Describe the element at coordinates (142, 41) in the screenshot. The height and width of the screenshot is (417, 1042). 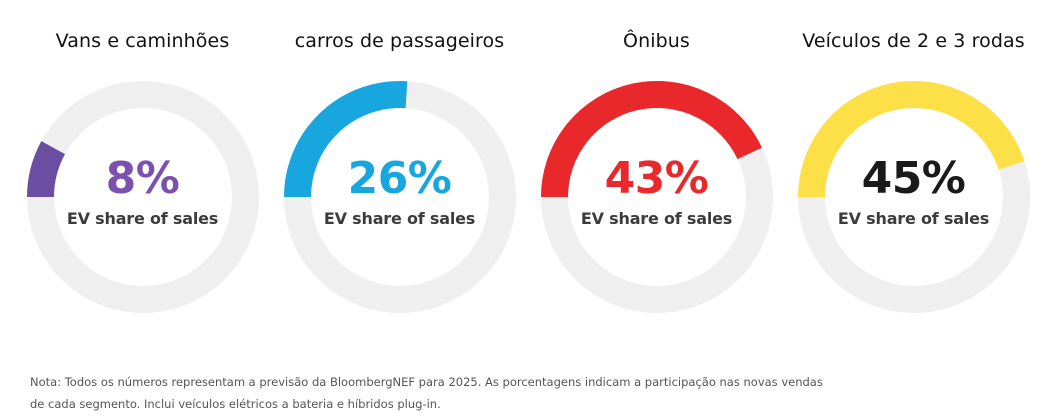
I see `gauge-title: Vans e caminhões` at that location.